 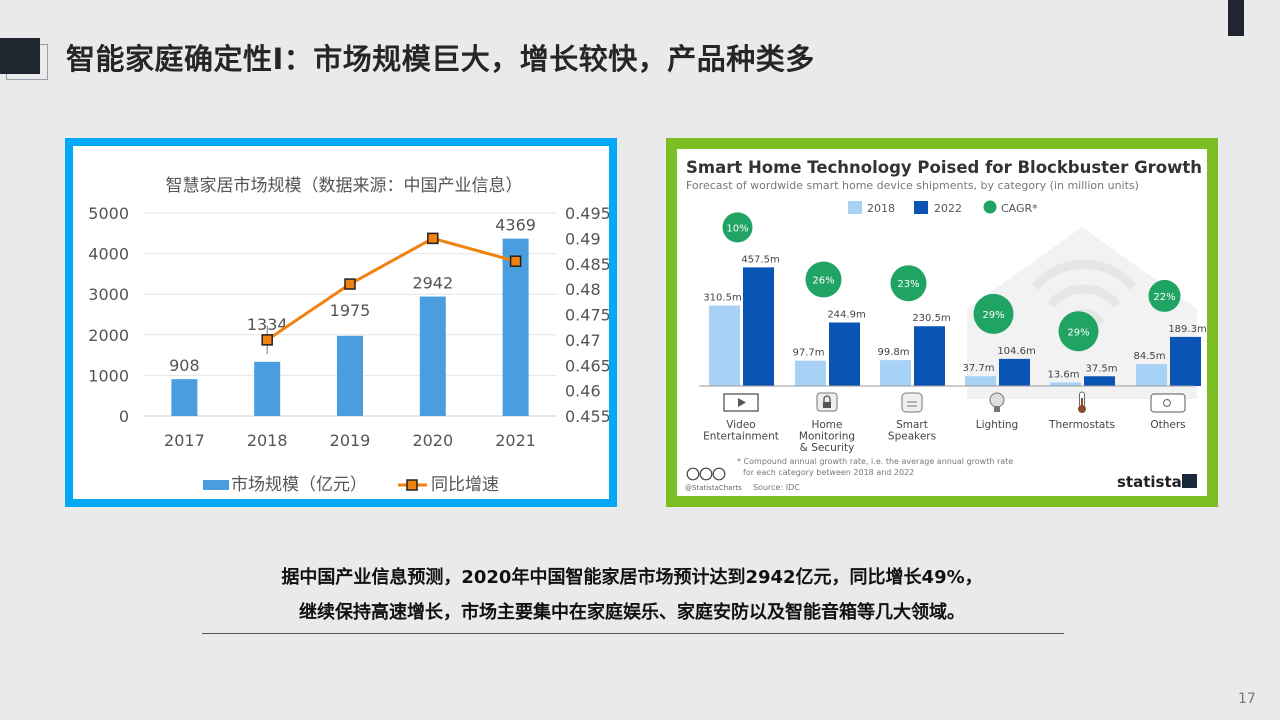 What do you see at coordinates (515, 327) in the screenshot?
I see `bar-2021` at bounding box center [515, 327].